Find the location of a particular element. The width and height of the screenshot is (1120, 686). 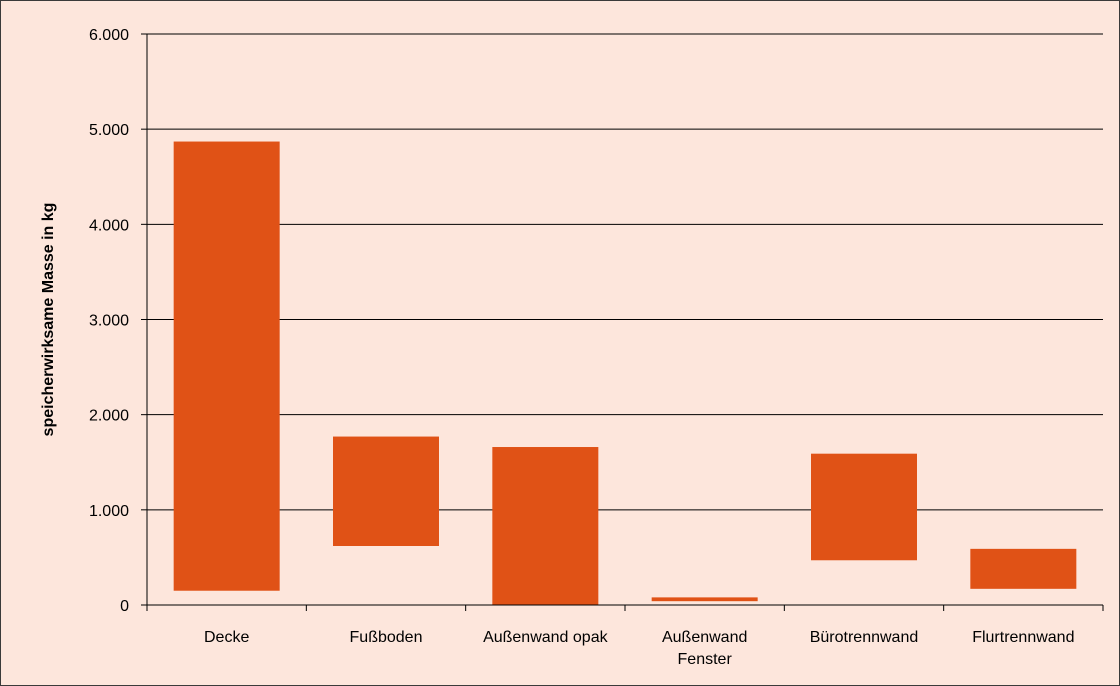

y-tick-label: 4.000 is located at coordinates (109, 225).